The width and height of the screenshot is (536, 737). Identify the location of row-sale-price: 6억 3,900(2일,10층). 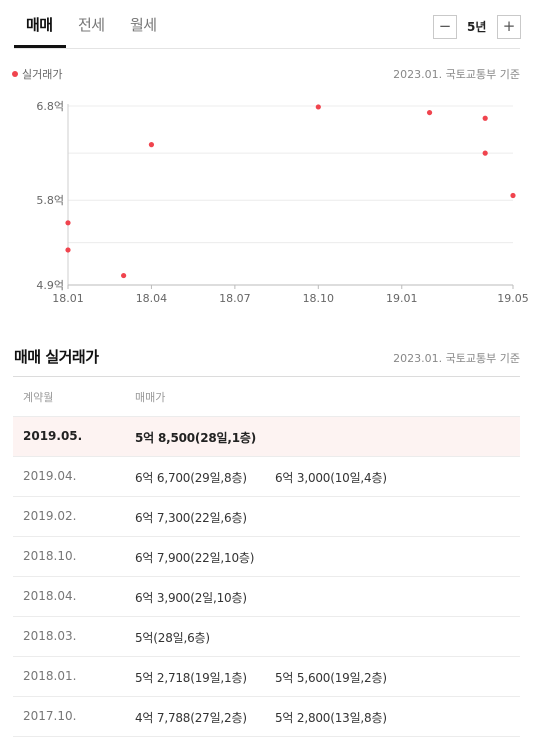
(191, 598).